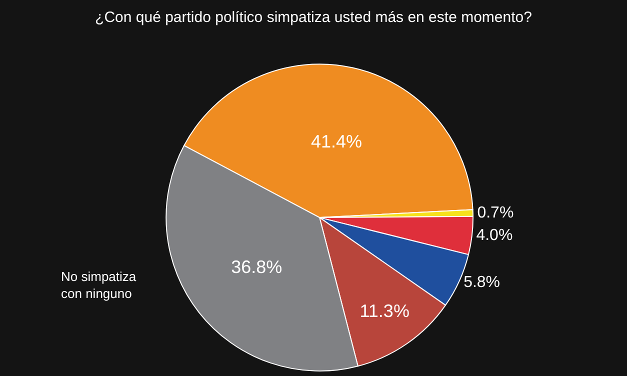 The width and height of the screenshot is (627, 376). I want to click on data-label: 5.8%, so click(482, 282).